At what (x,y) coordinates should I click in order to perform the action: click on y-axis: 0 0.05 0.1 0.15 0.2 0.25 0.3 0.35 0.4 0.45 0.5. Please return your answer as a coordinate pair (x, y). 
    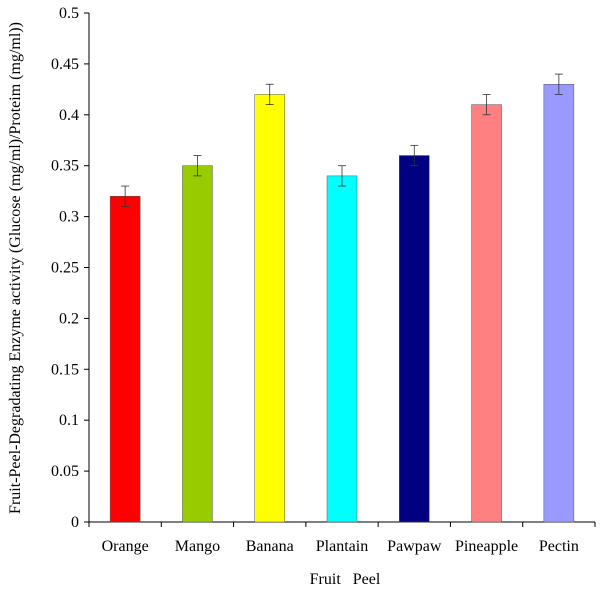
    Looking at the image, I should click on (70, 268).